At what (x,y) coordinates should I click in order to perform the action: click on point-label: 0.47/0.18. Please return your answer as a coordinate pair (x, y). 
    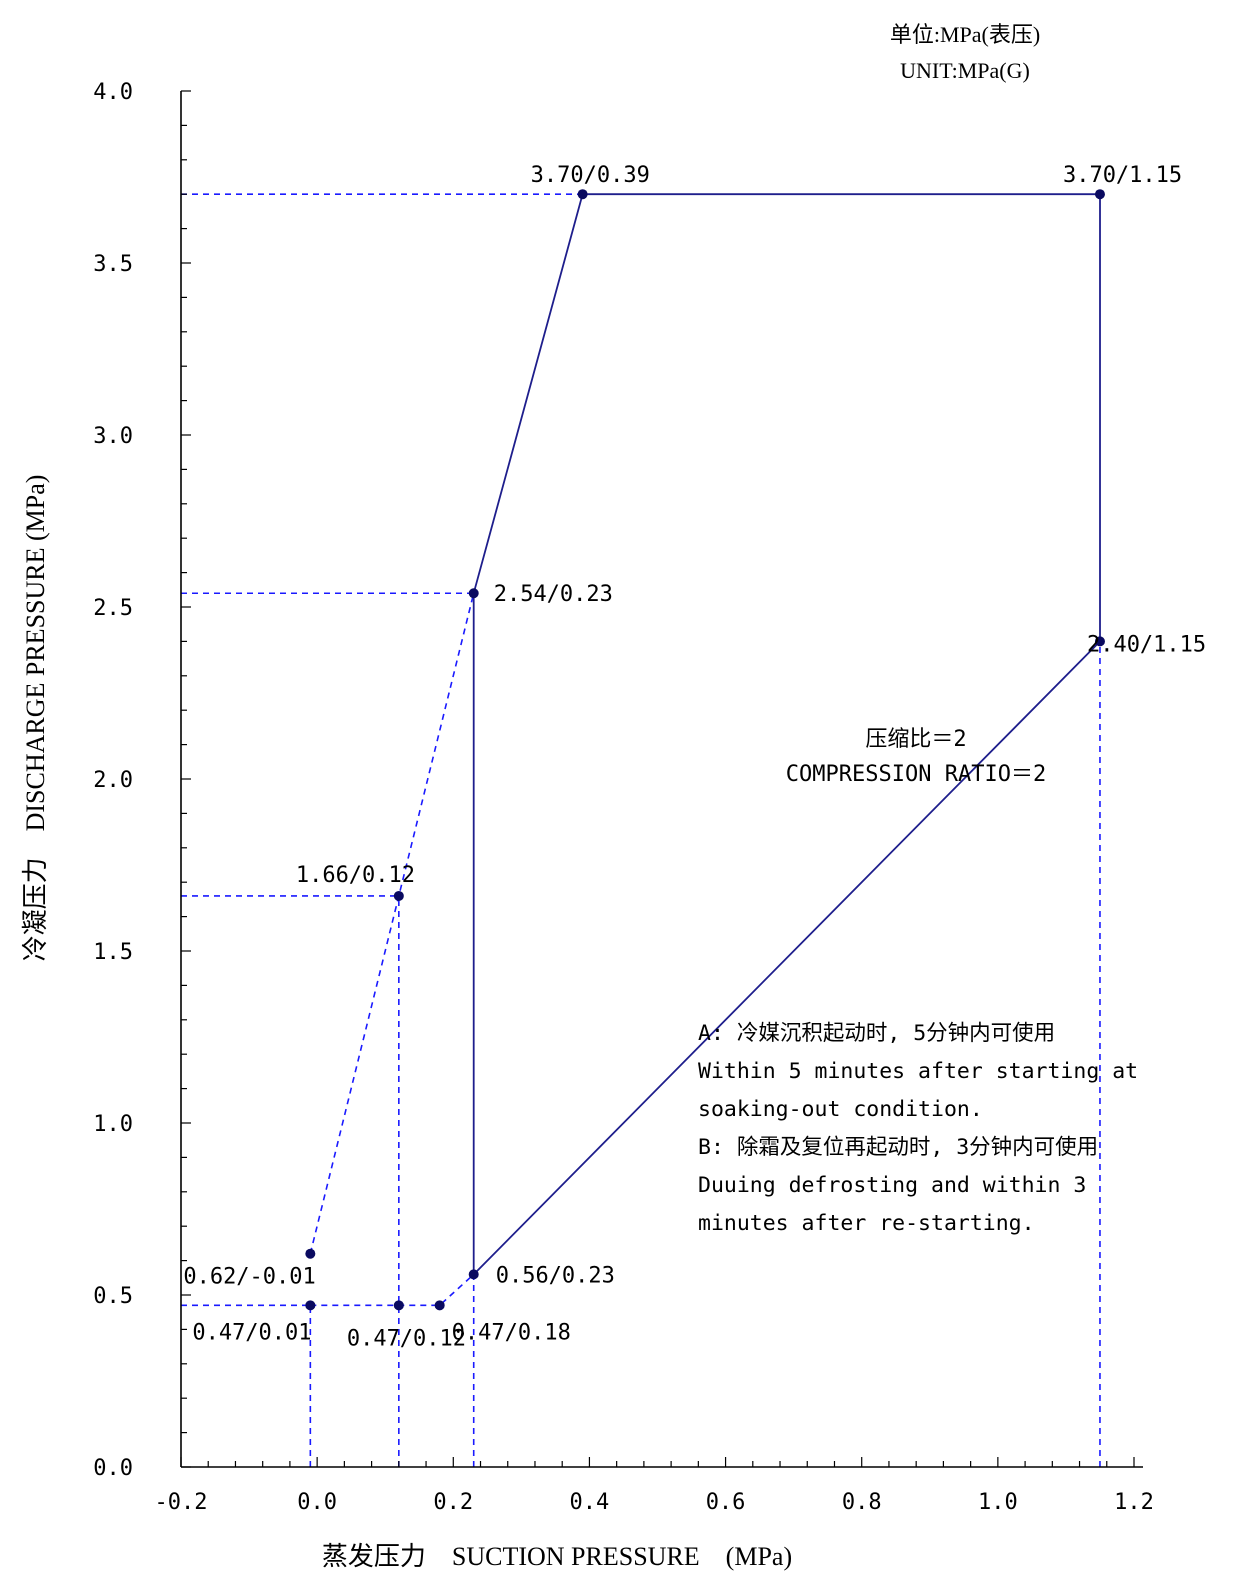
    Looking at the image, I should click on (511, 1332).